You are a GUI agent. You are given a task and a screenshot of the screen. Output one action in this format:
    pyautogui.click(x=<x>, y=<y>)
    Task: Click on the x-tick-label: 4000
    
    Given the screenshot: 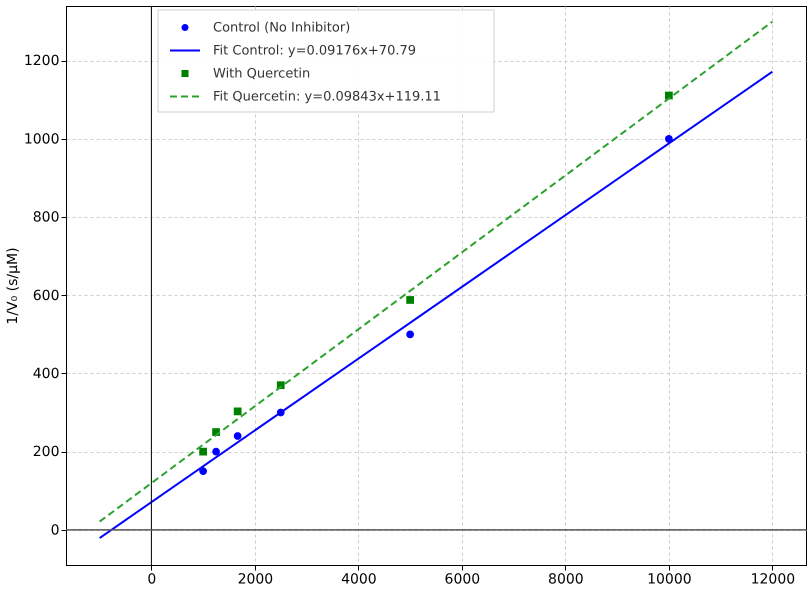 What is the action you would take?
    pyautogui.click(x=359, y=580)
    